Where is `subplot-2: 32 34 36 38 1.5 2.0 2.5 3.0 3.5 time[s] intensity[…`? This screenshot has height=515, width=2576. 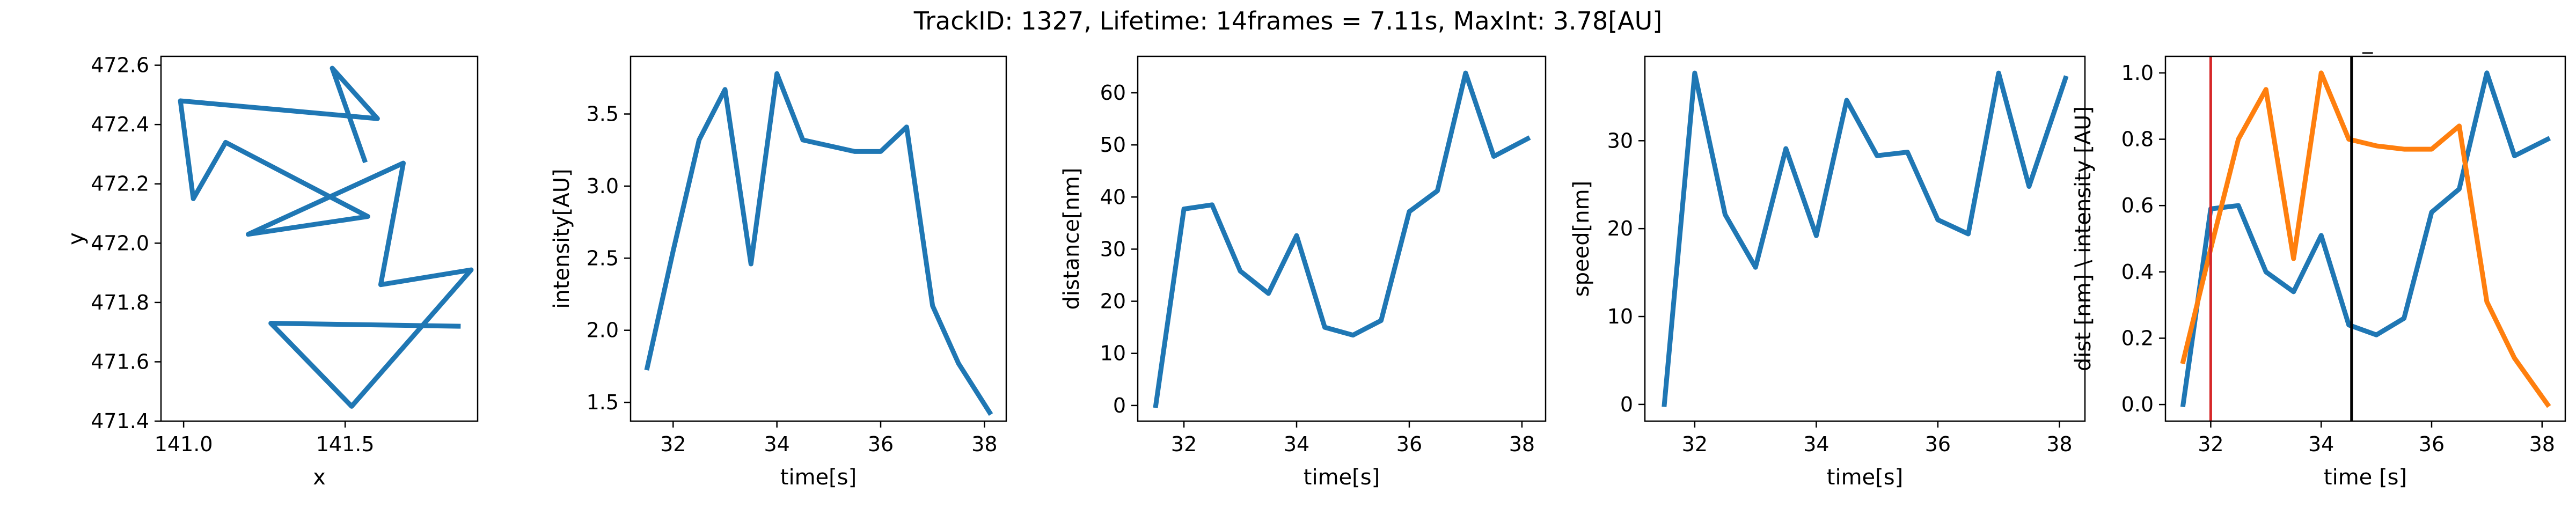
subplot-2: 32 34 36 38 1.5 2.0 2.5 3.0 3.5 time[s] intensity[… is located at coordinates (778, 272).